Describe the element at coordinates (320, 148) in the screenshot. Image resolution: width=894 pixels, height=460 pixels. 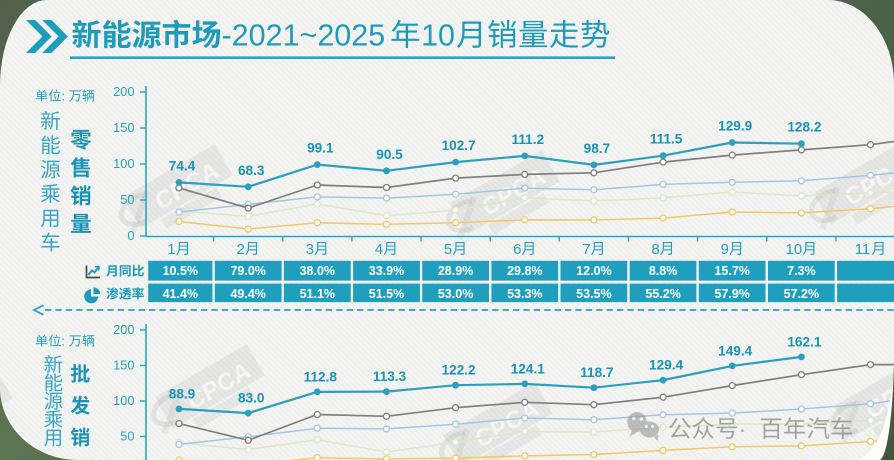
I see `svg-text: 99.1` at that location.